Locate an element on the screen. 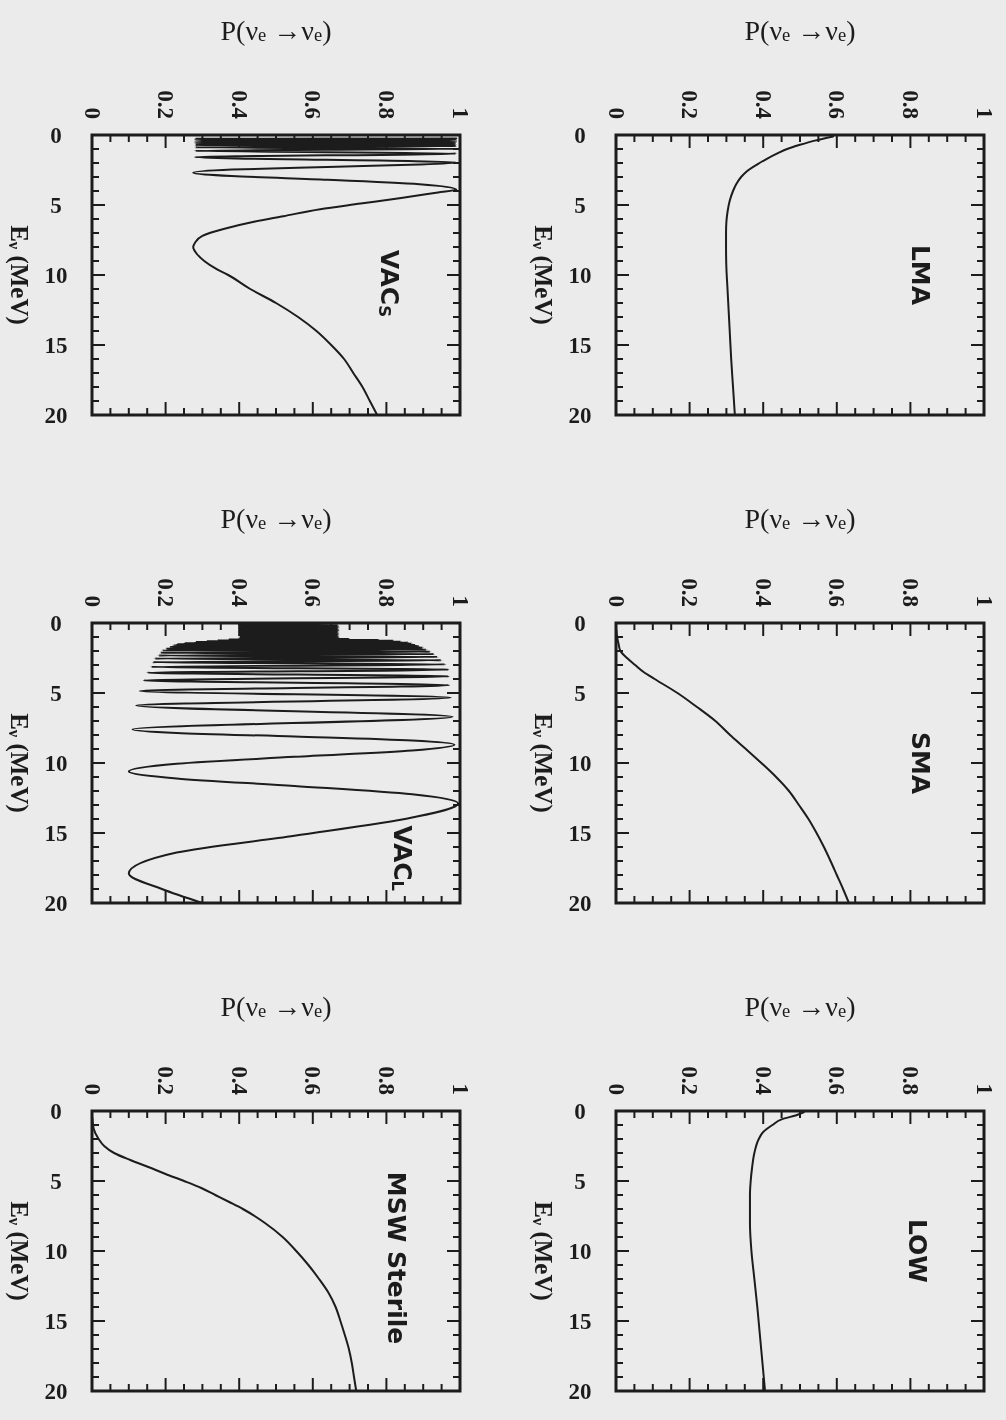  text: MSW Sterile is located at coordinates (397, 1258).